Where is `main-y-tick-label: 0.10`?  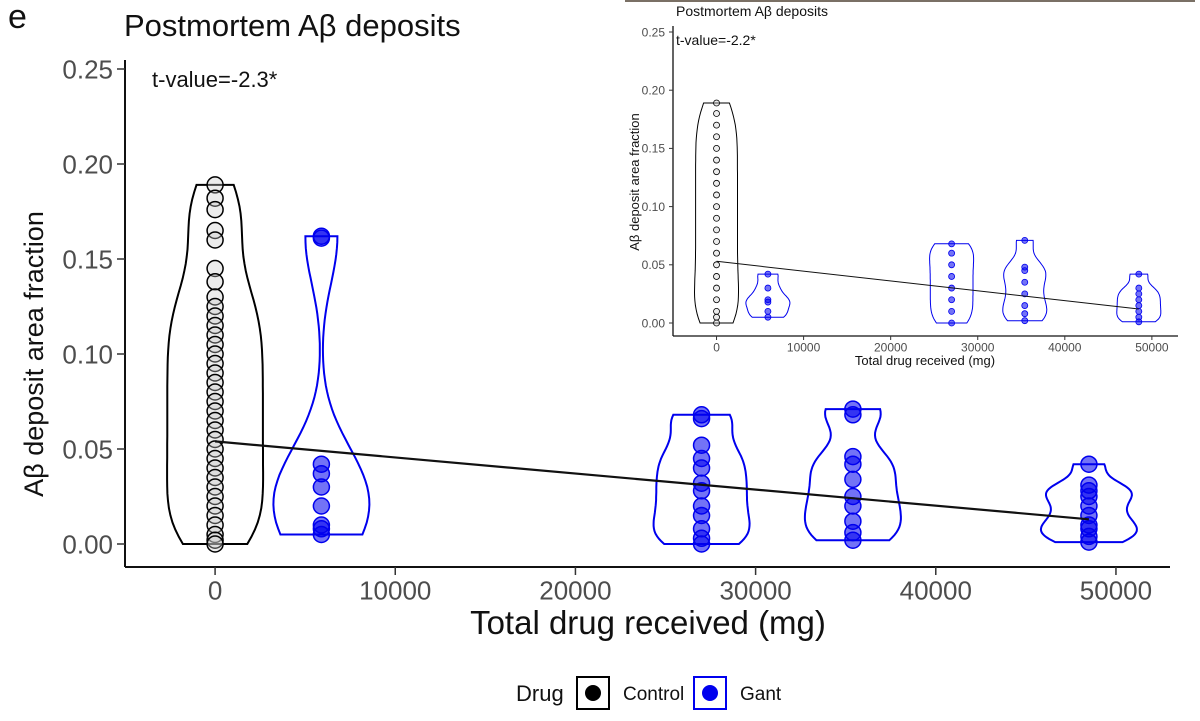 main-y-tick-label: 0.10 is located at coordinates (87, 354).